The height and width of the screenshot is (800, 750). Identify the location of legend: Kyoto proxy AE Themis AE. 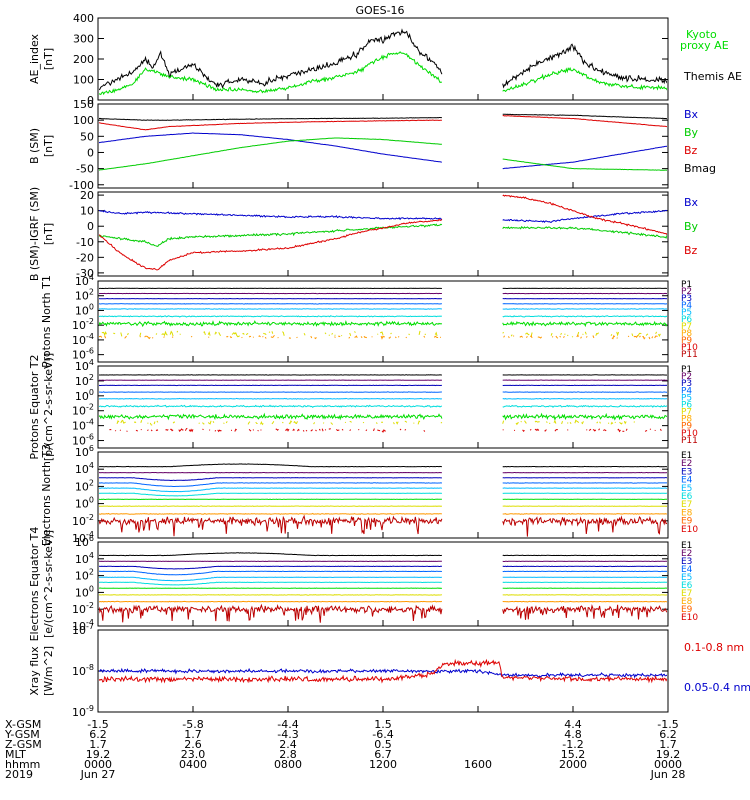
(711, 55).